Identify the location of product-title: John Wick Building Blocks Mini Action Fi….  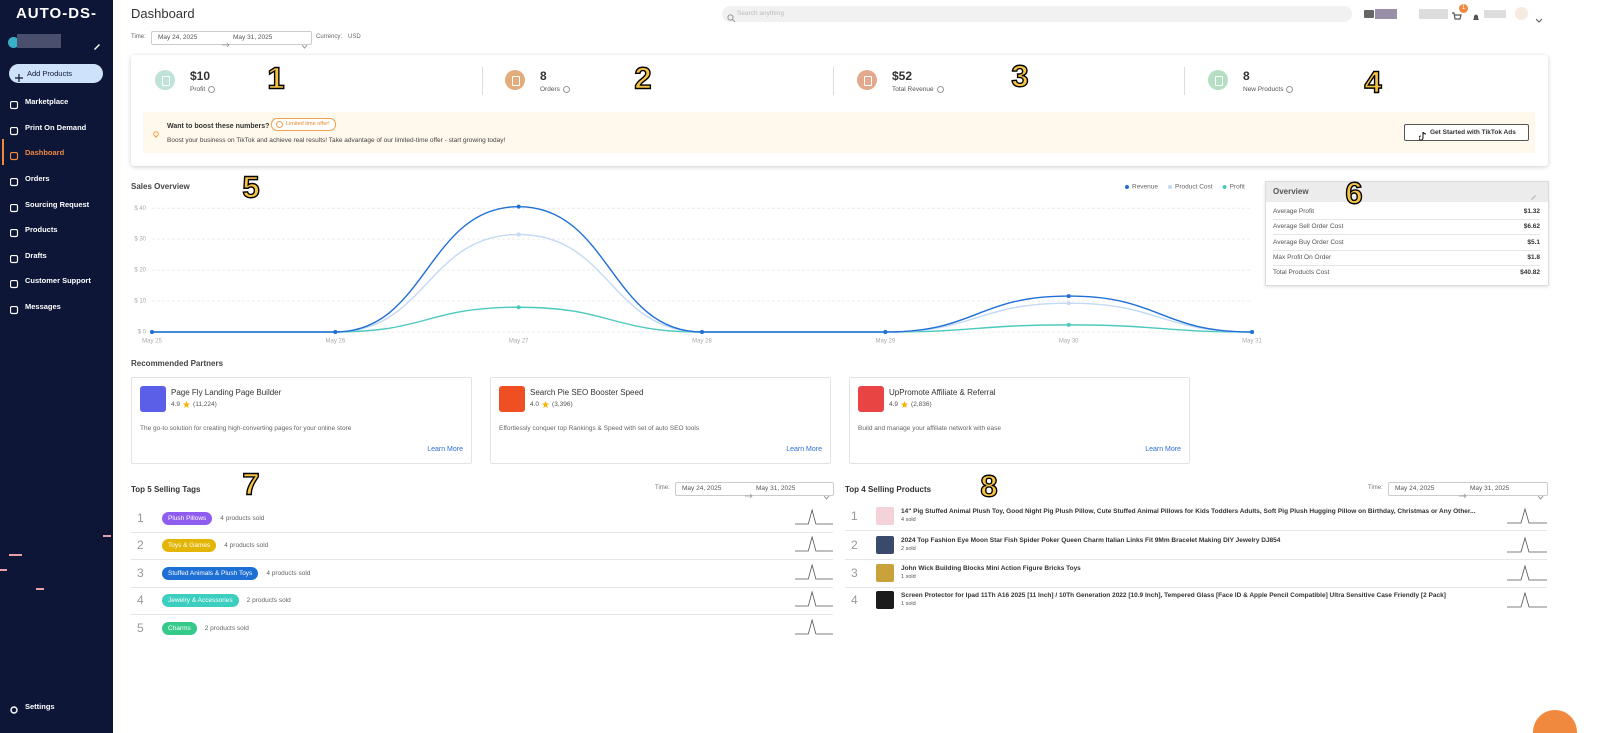
(991, 568).